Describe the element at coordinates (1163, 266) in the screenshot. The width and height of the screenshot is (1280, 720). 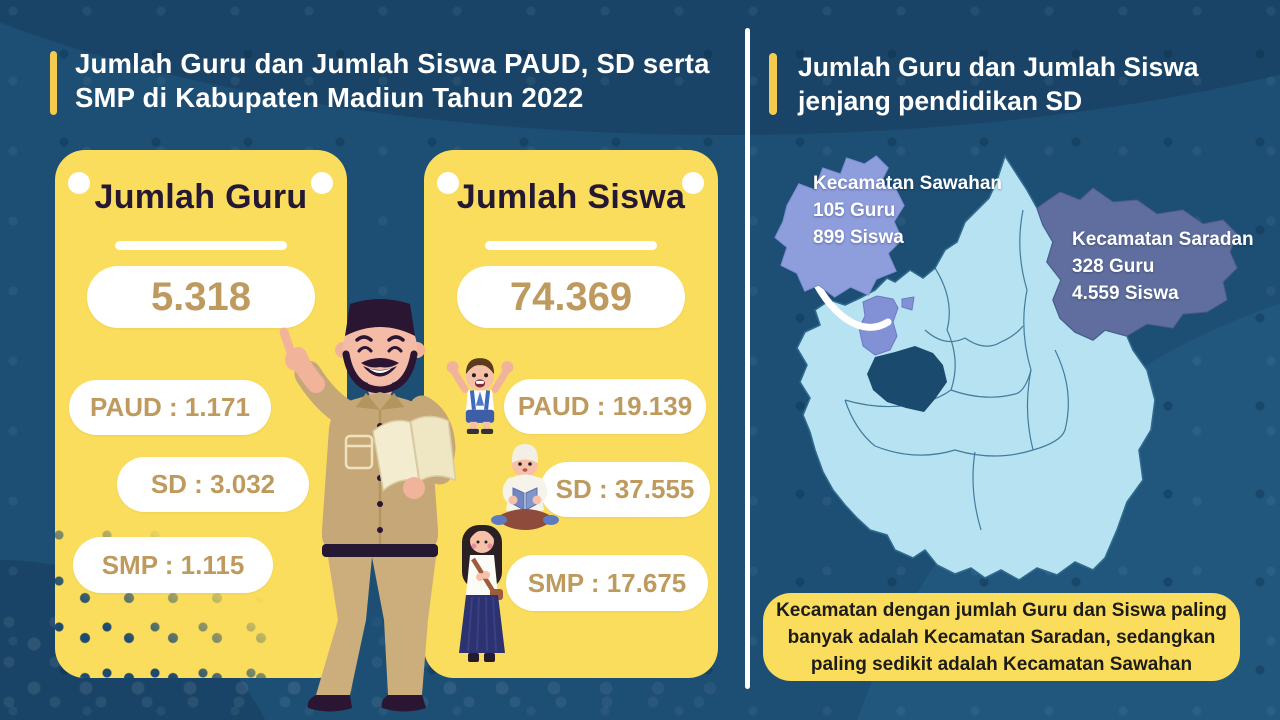
I see `saradan-label: Kecamatan Saradan 328 Guru 4.559 Siswa` at that location.